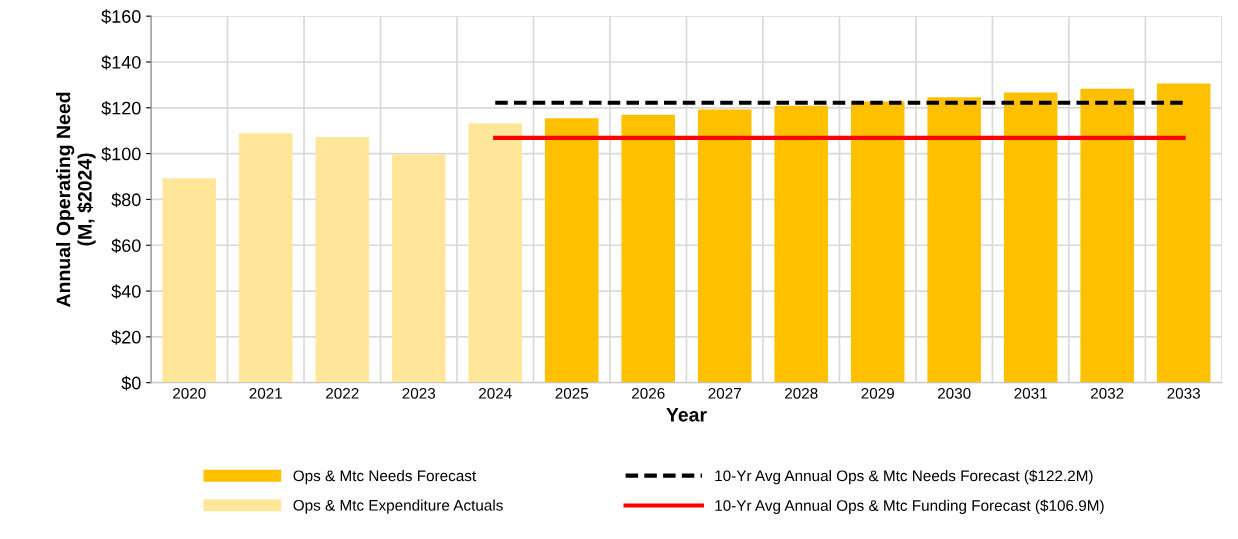  What do you see at coordinates (648, 393) in the screenshot?
I see `x-tick-label: 2026` at bounding box center [648, 393].